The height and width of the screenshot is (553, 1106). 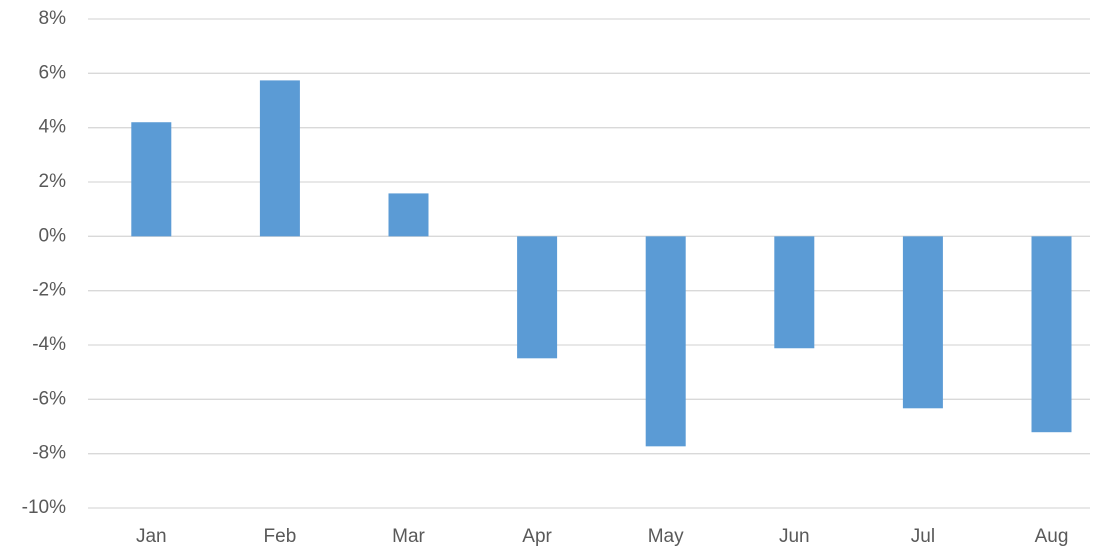 I want to click on y-tick-label: 2%, so click(x=53, y=181).